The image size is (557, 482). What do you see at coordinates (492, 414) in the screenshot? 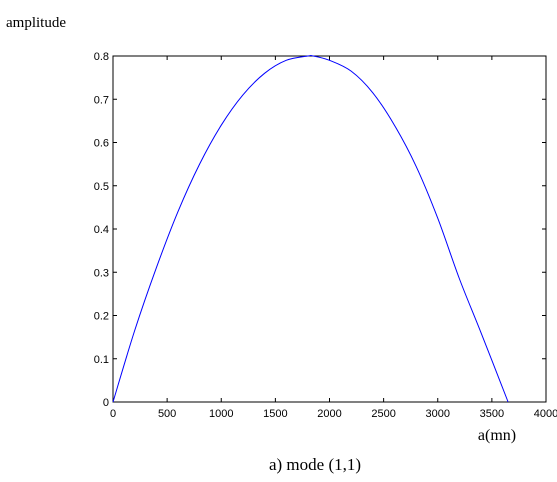
I see `x-tick-label: 3500` at bounding box center [492, 414].